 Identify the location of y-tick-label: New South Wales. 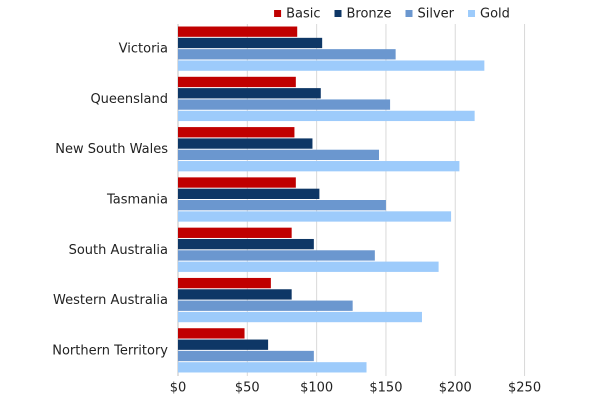
(111, 149).